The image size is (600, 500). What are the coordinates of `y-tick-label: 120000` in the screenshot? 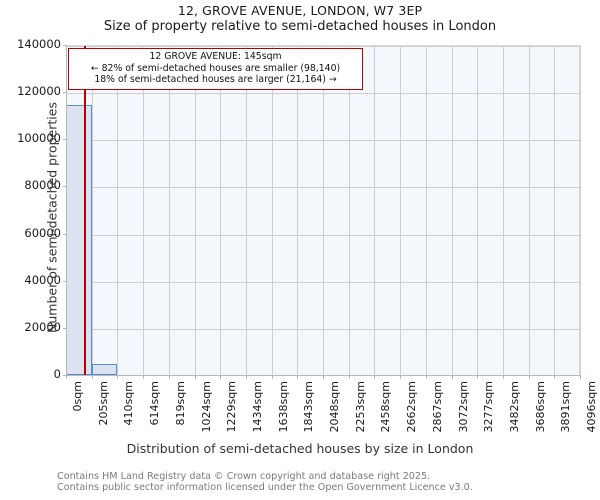 It's located at (39, 91).